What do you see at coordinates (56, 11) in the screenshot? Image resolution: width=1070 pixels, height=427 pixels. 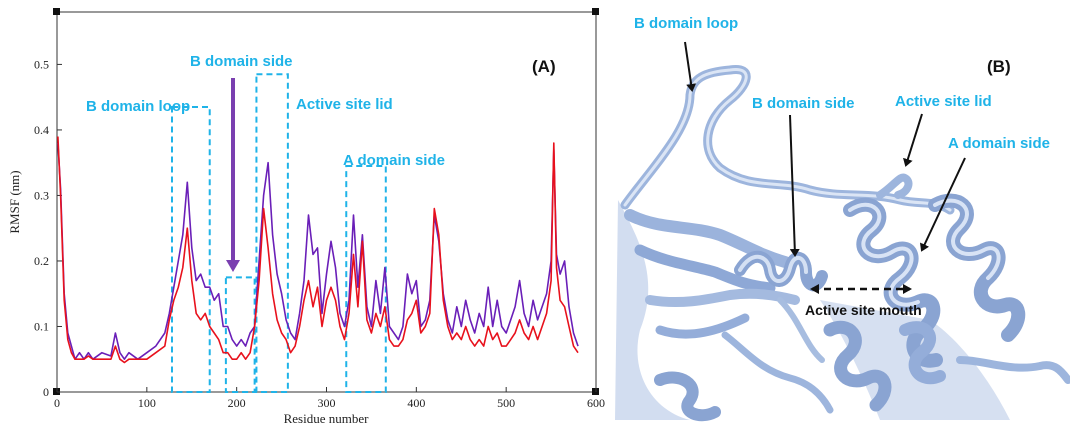 I see `frame-corner-tl` at bounding box center [56, 11].